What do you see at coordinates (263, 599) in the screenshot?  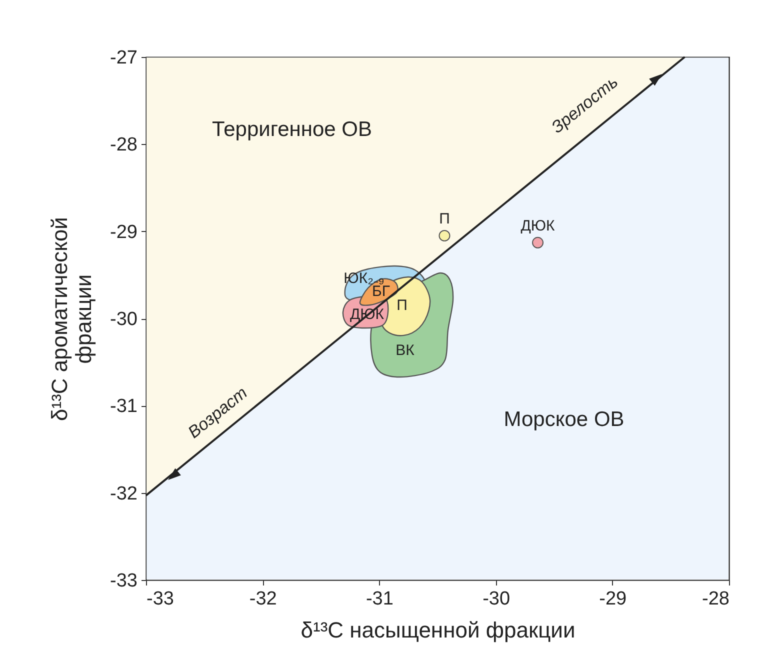 I see `x-tick-label: -32` at bounding box center [263, 599].